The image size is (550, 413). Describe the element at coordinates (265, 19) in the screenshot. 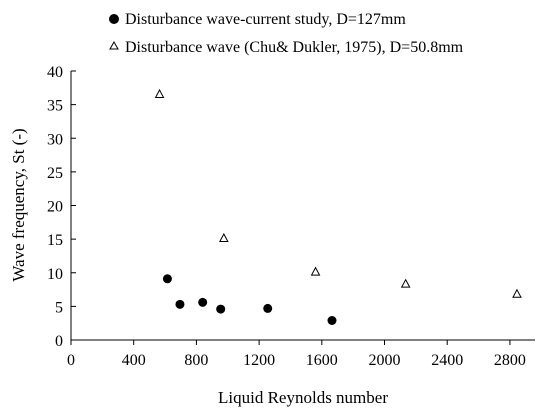

I see `legend-label-current-study: Disturbance wave-current study, D=127mm` at that location.